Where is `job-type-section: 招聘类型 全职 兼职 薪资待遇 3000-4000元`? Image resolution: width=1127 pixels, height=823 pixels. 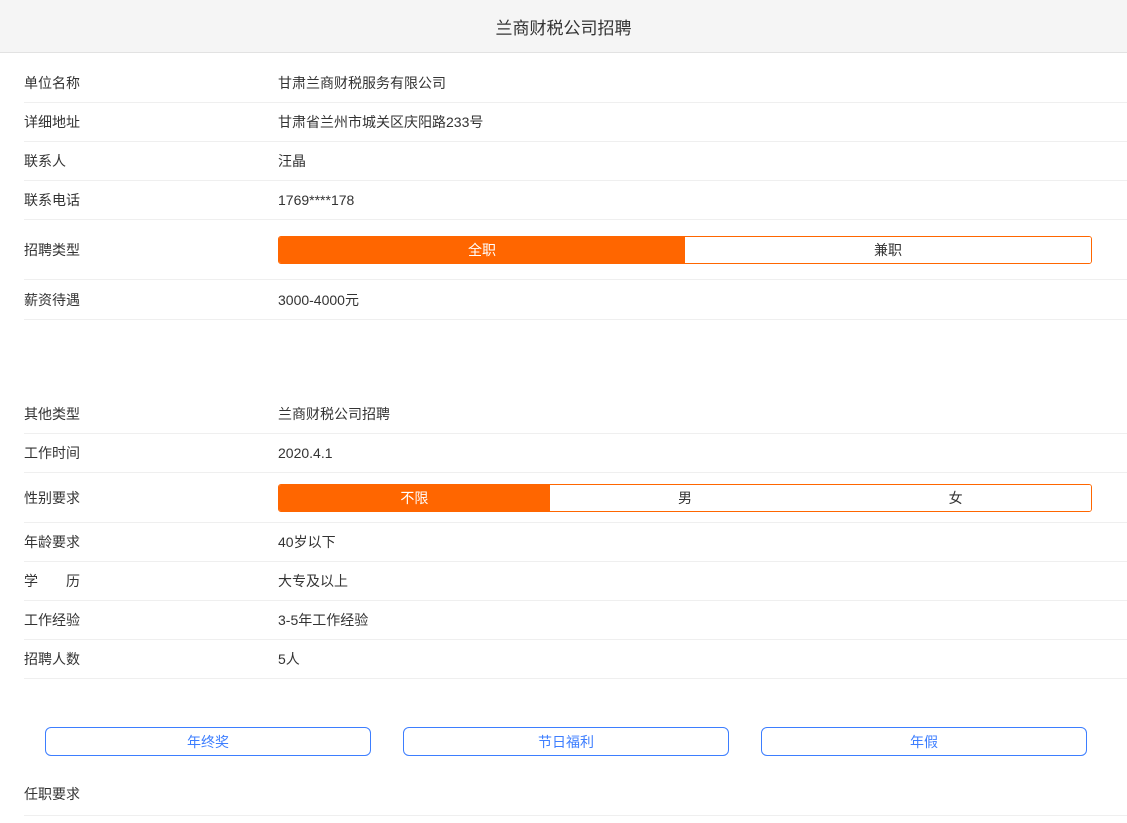 job-type-section: 招聘类型 全职 兼职 薪资待遇 3000-4000元 is located at coordinates (563, 270).